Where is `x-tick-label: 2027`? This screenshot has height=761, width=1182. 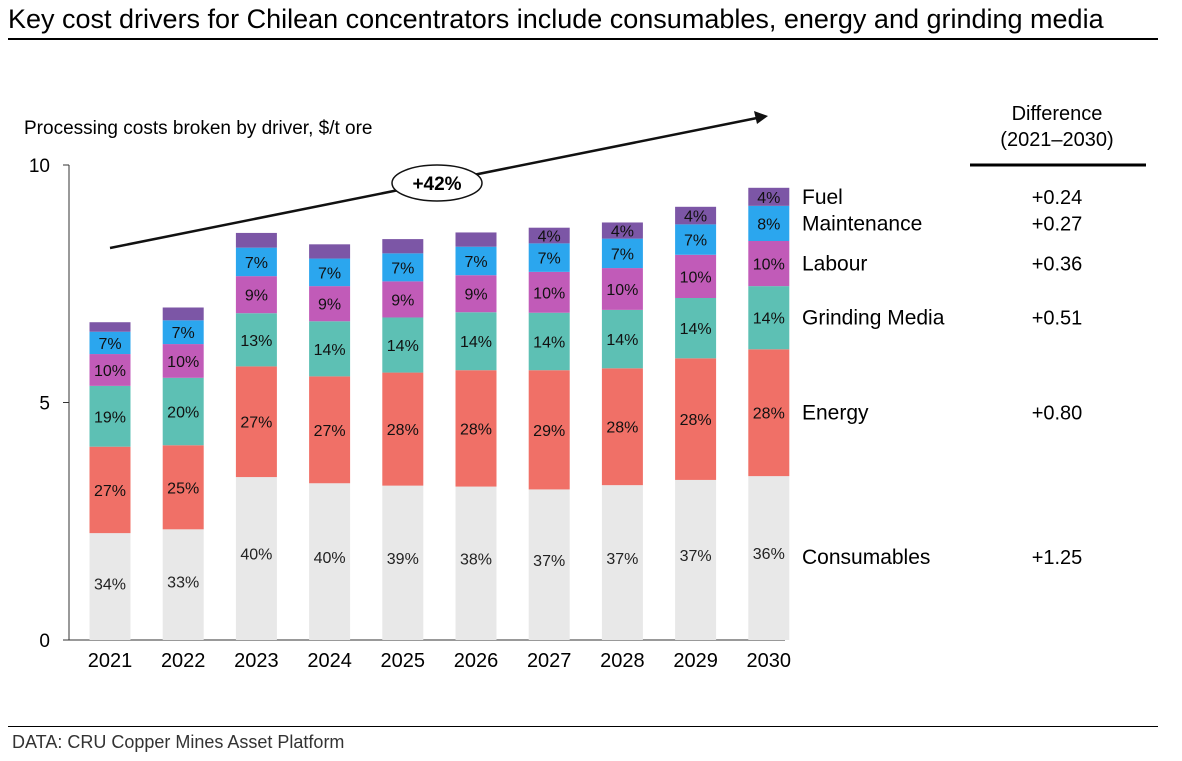 x-tick-label: 2027 is located at coordinates (549, 661).